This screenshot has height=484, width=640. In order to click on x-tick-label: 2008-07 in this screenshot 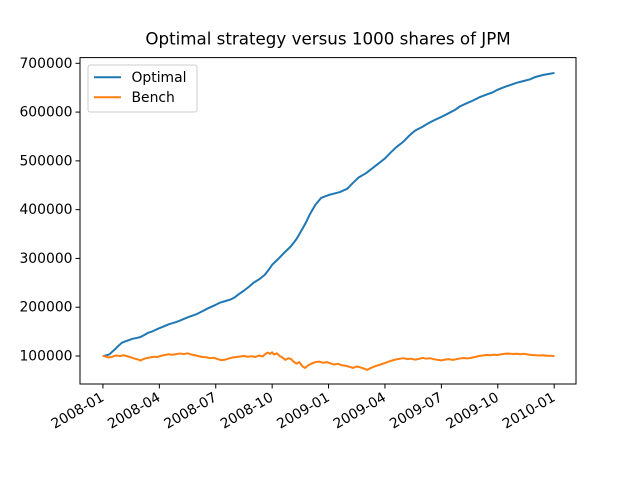, I will do `click(190, 411)`.